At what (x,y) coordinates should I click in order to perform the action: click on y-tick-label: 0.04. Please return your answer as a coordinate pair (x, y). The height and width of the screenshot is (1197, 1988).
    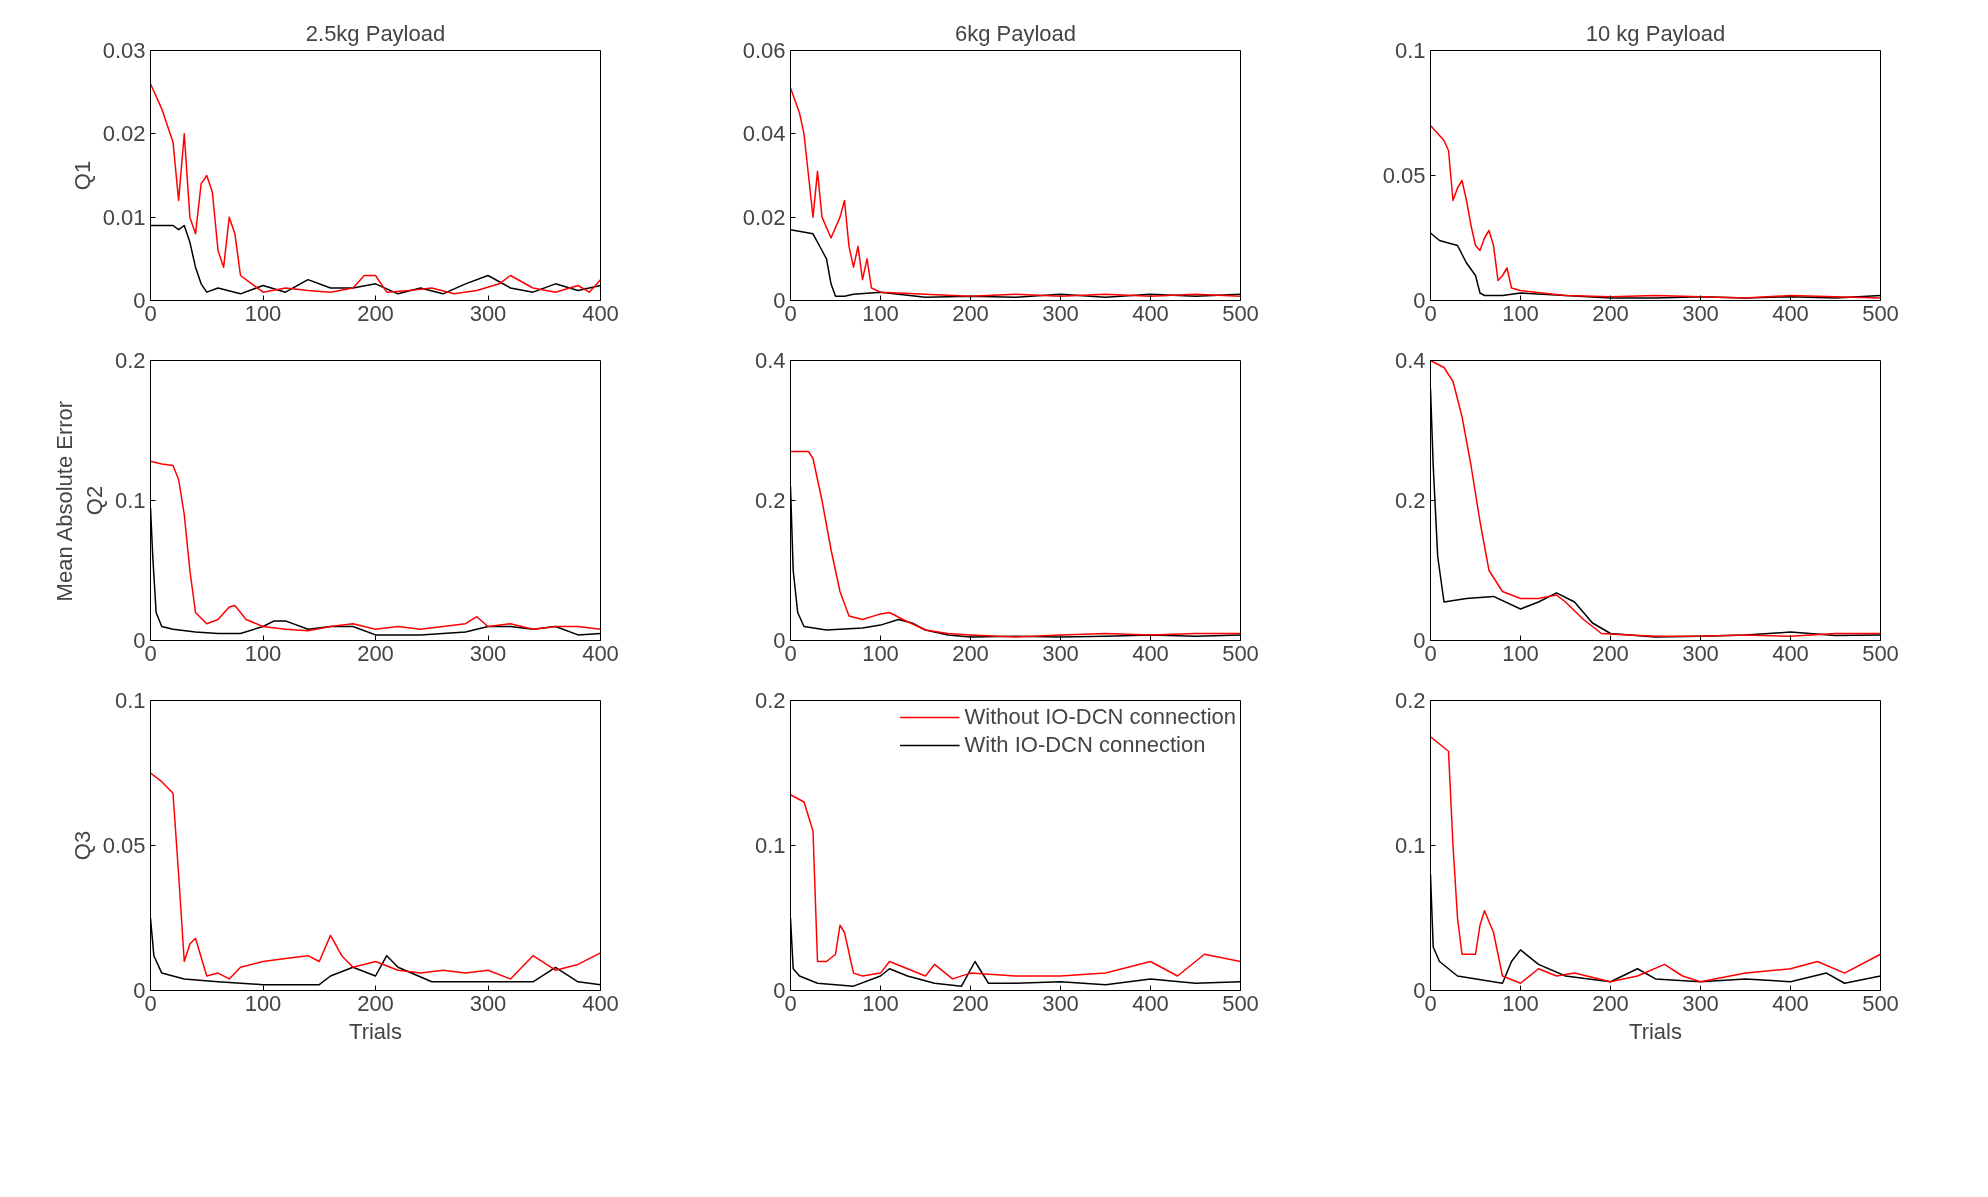
    Looking at the image, I should click on (764, 134).